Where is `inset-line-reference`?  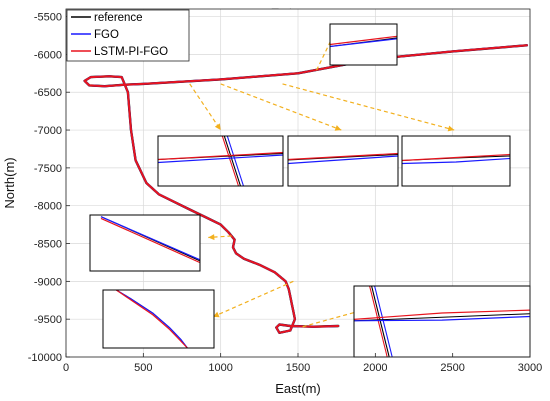 inset-line-reference is located at coordinates (442, 317).